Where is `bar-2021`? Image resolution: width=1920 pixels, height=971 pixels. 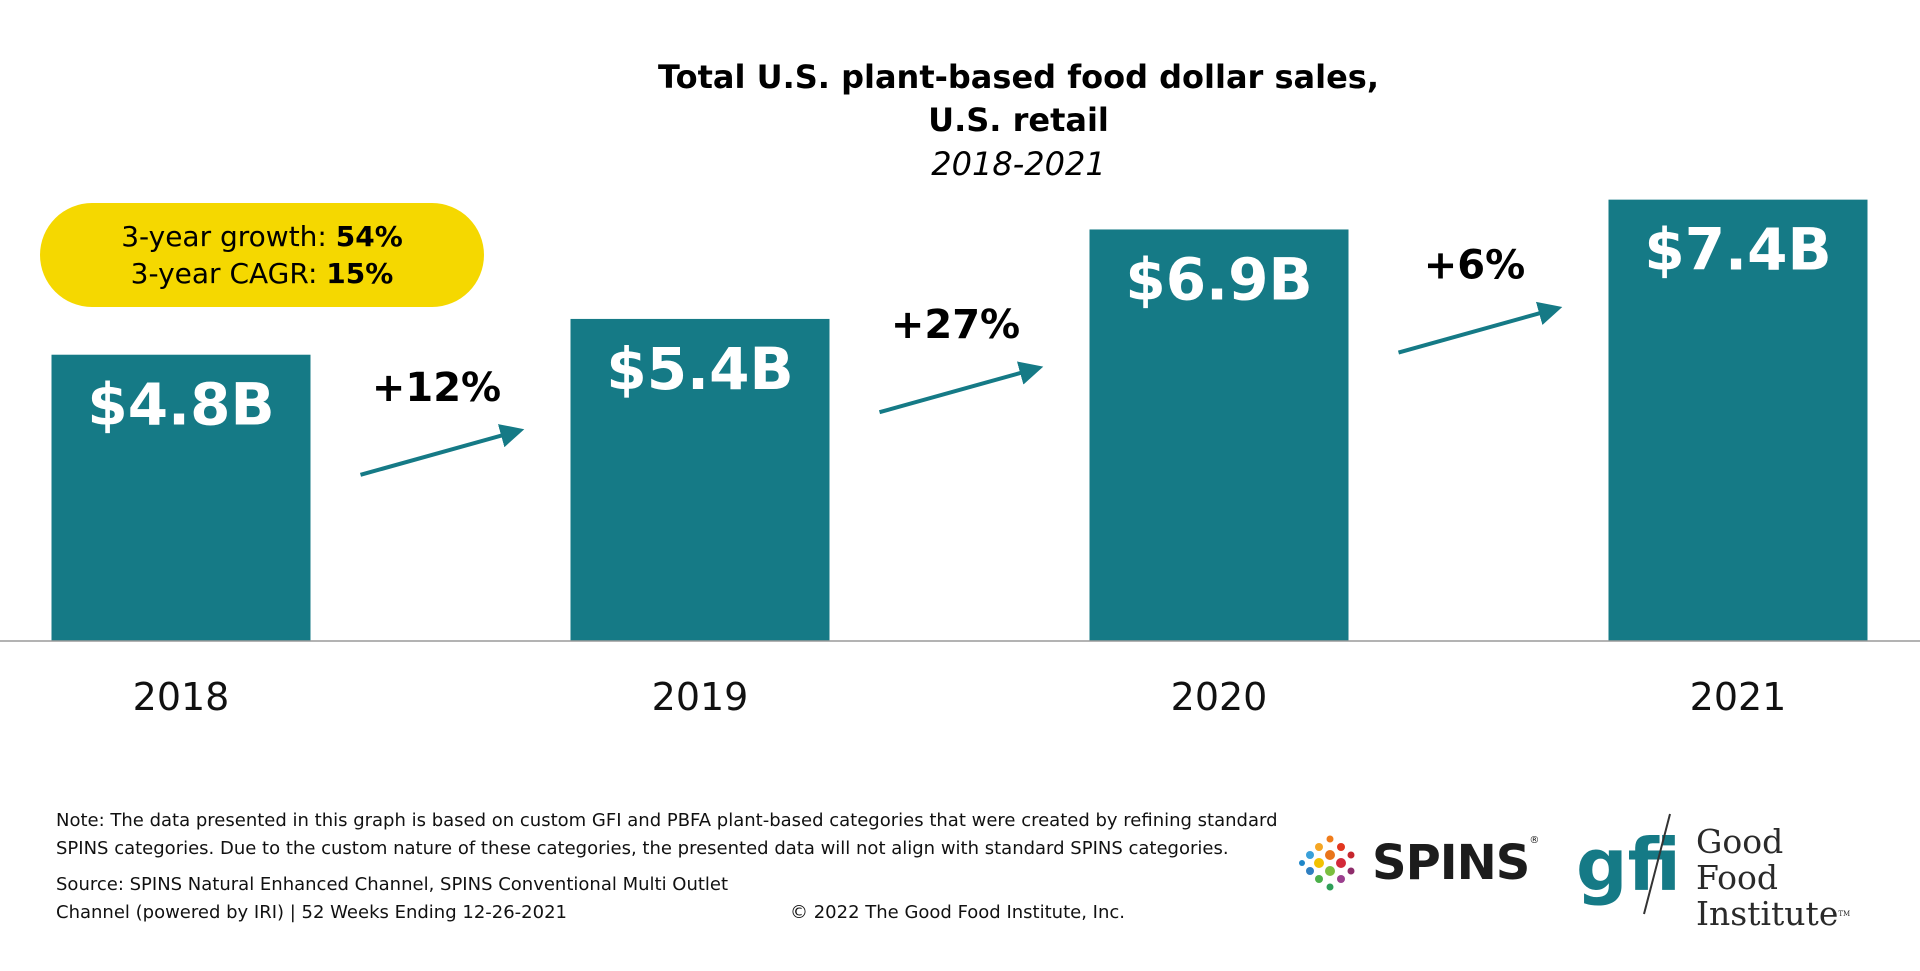
bar-2021 is located at coordinates (1738, 420).